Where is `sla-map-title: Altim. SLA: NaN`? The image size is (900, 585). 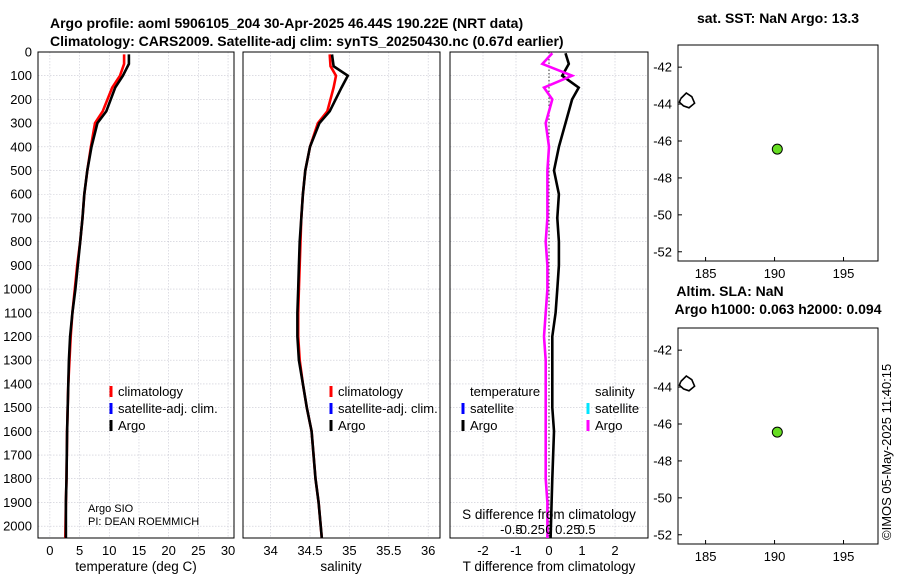 sla-map-title: Altim. SLA: NaN is located at coordinates (729, 291).